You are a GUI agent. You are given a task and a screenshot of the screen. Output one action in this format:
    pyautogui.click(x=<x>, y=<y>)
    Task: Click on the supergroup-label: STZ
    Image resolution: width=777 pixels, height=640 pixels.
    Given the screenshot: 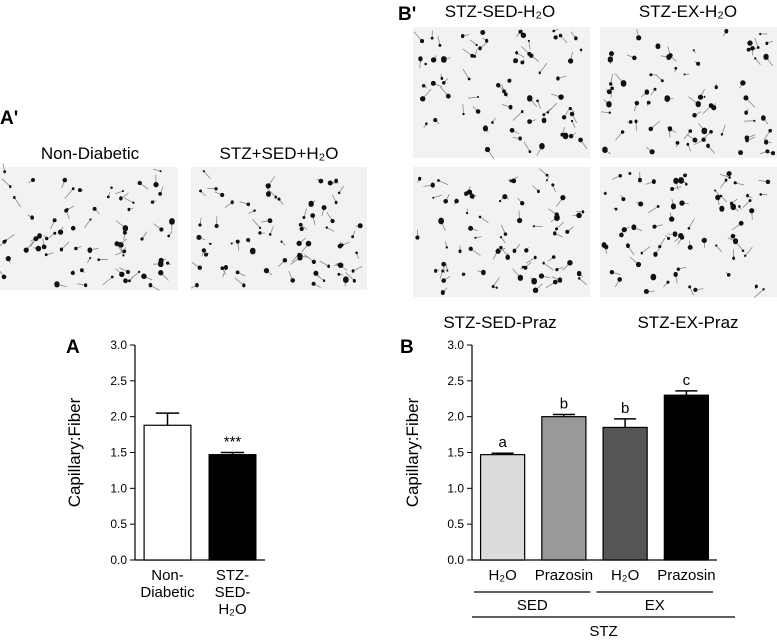 What is the action you would take?
    pyautogui.click(x=603, y=631)
    